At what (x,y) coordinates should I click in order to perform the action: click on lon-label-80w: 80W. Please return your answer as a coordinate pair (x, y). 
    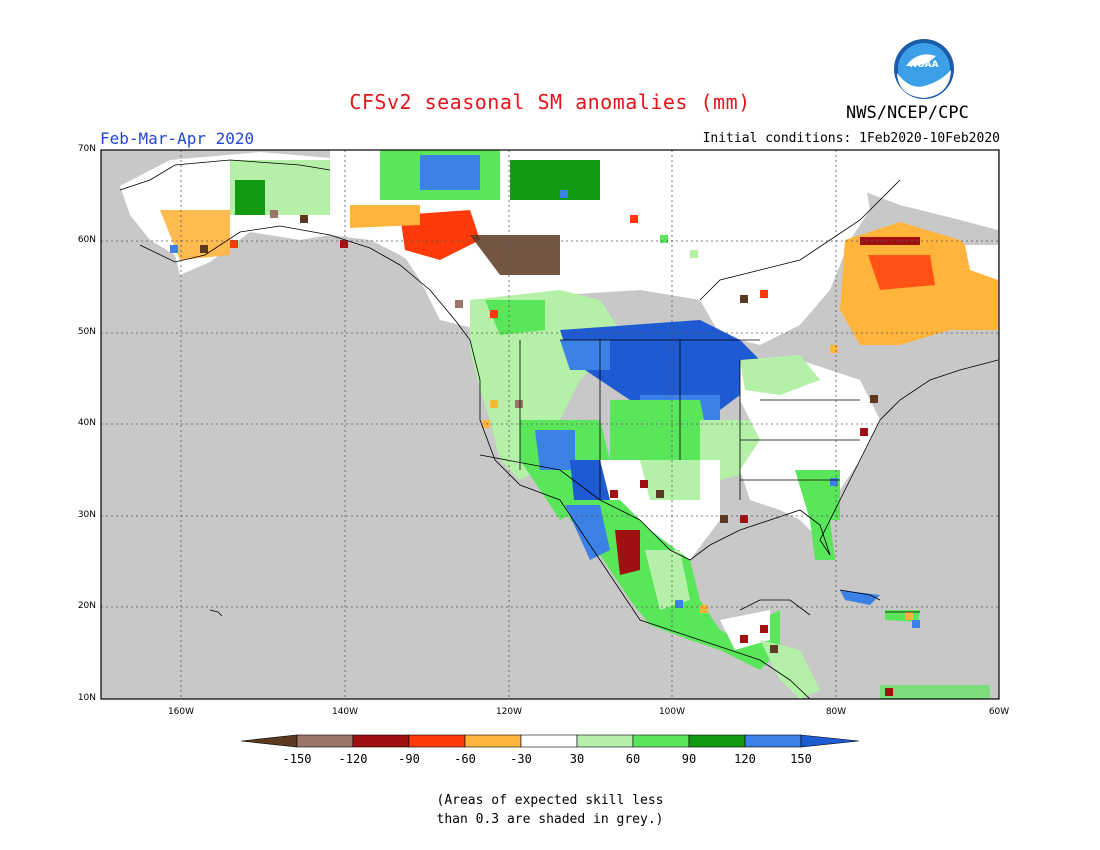
    Looking at the image, I should click on (836, 712).